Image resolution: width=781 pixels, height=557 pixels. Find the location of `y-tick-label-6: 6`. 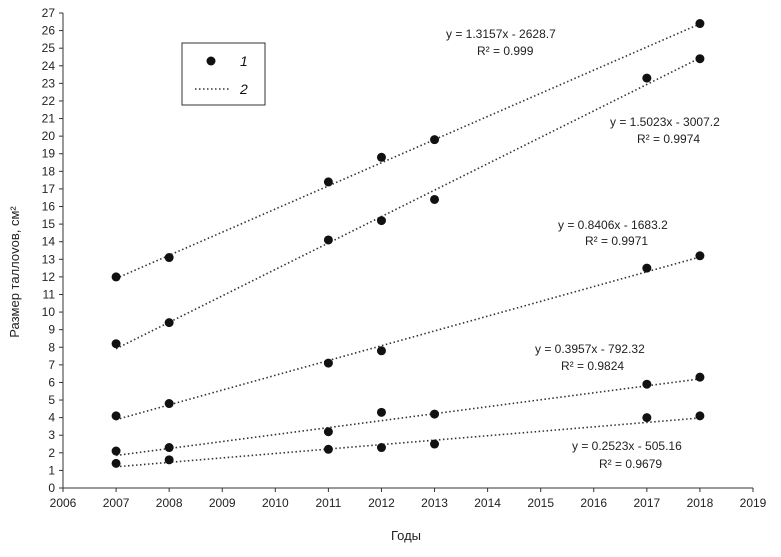

y-tick-label-6: 6 is located at coordinates (51, 382).